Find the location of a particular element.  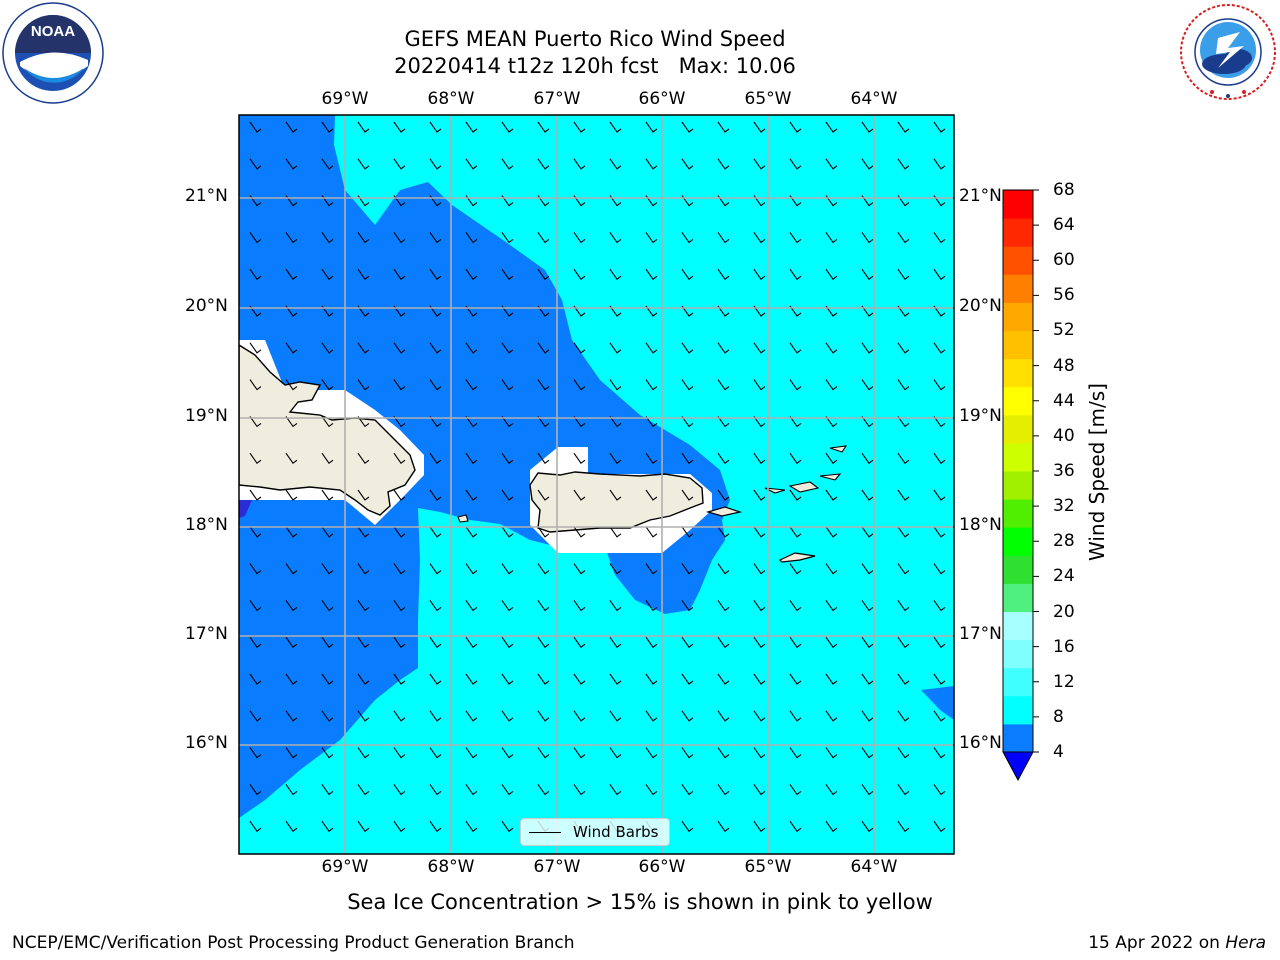

colorbar-tick: 16 is located at coordinates (1064, 647).